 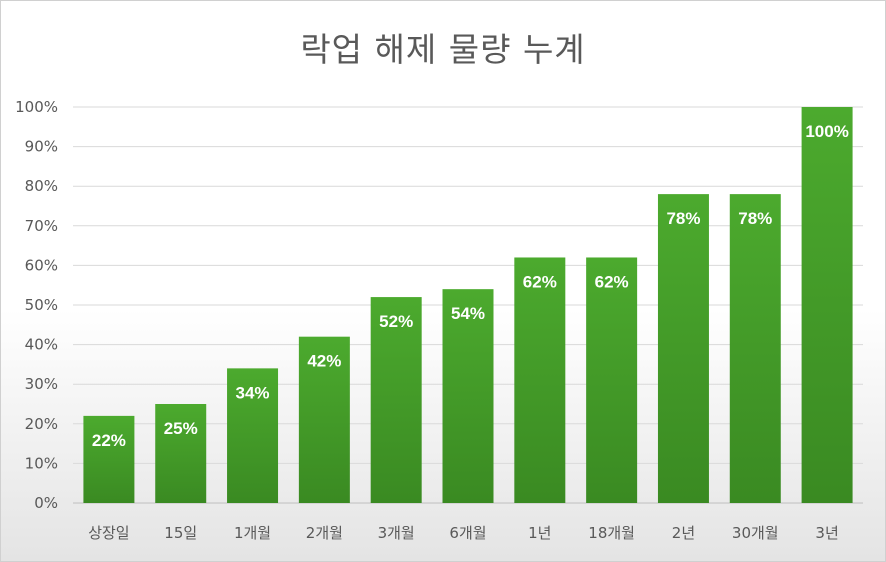 What do you see at coordinates (41, 384) in the screenshot?
I see `y-tick-label: 30%` at bounding box center [41, 384].